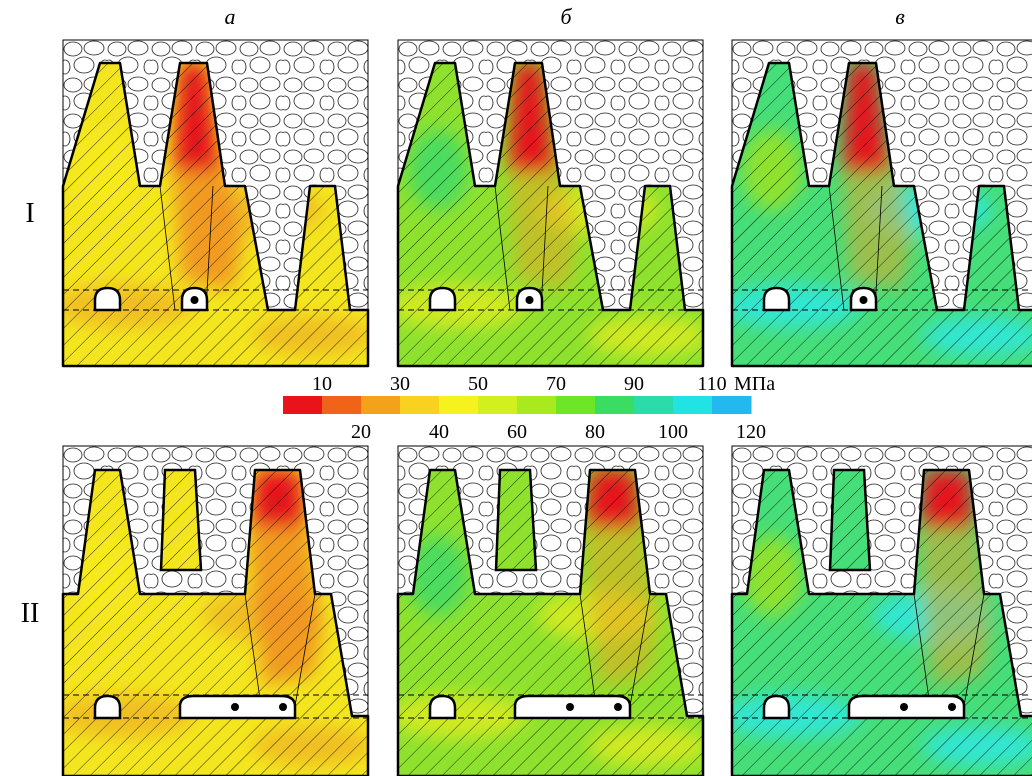 The height and width of the screenshot is (776, 1032). Describe the element at coordinates (478, 384) in the screenshot. I see `tick-label: 50` at that location.